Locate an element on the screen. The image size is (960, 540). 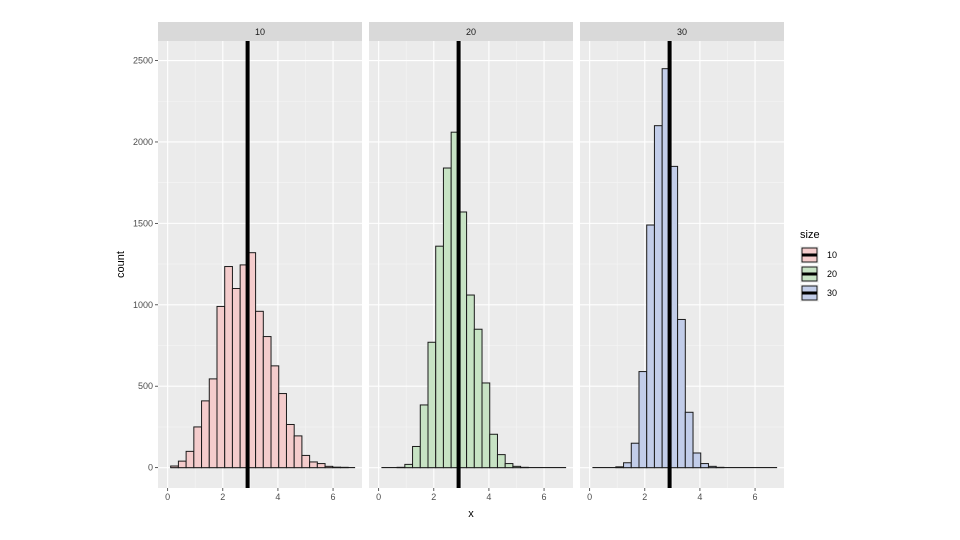
facet-strip-label-20: 20 is located at coordinates (471, 32).